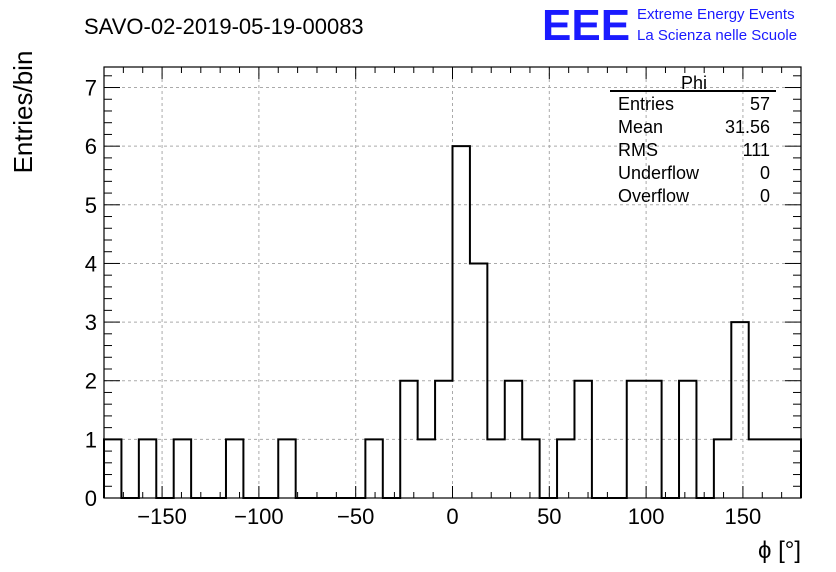 This screenshot has height=572, width=836. Describe the element at coordinates (91, 322) in the screenshot. I see `y-tick-label: 3` at that location.